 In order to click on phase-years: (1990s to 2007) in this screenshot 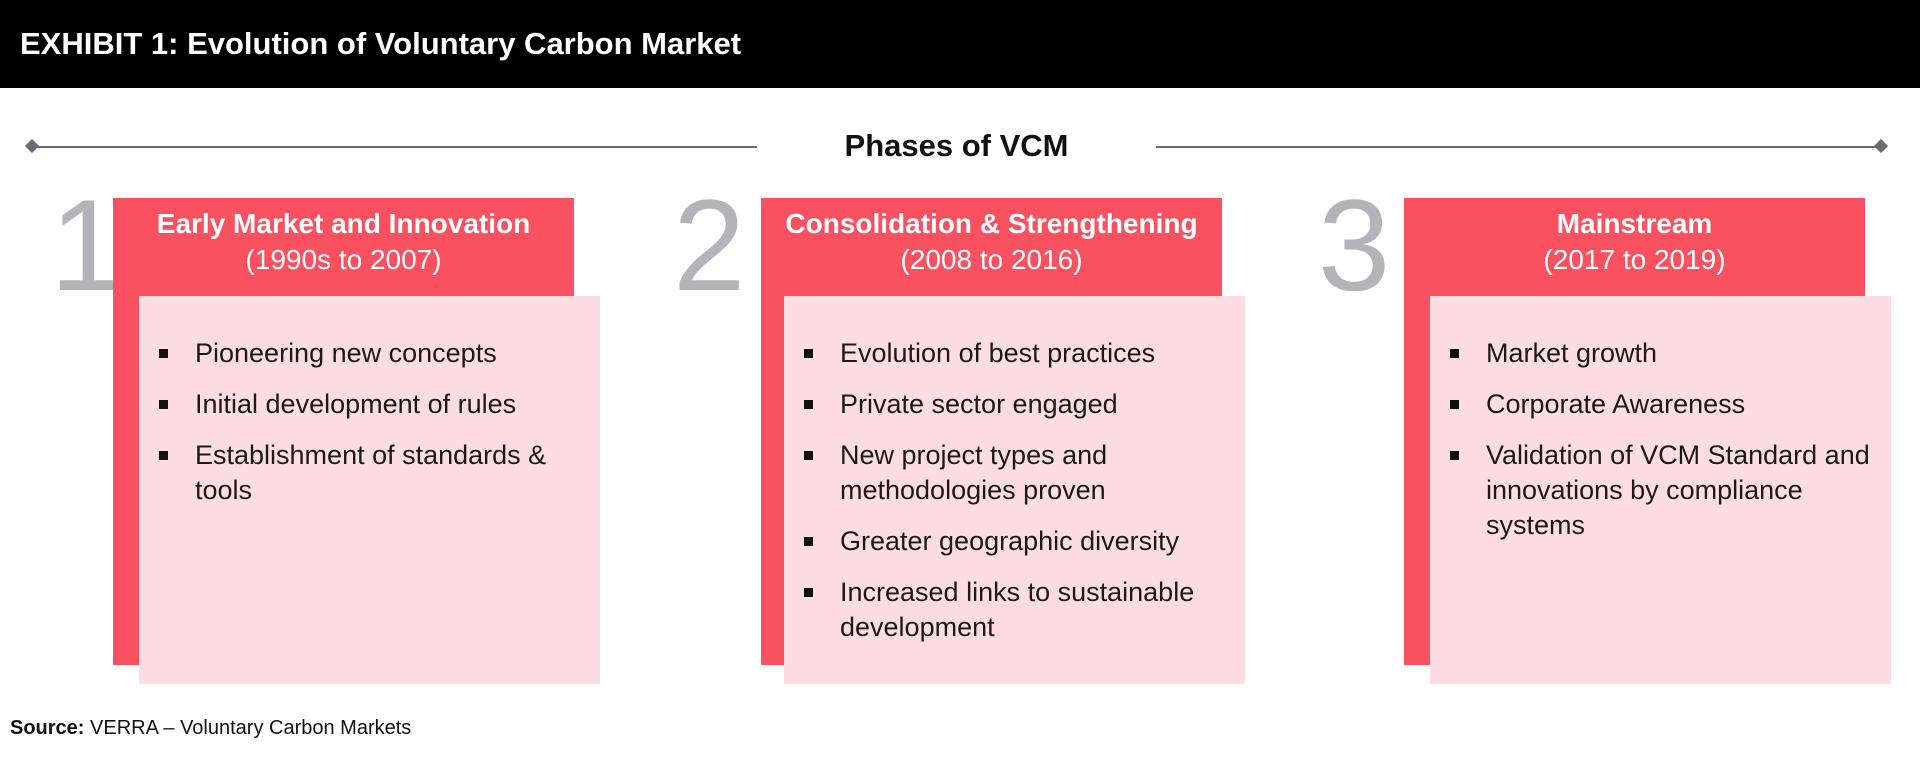, I will do `click(343, 259)`.